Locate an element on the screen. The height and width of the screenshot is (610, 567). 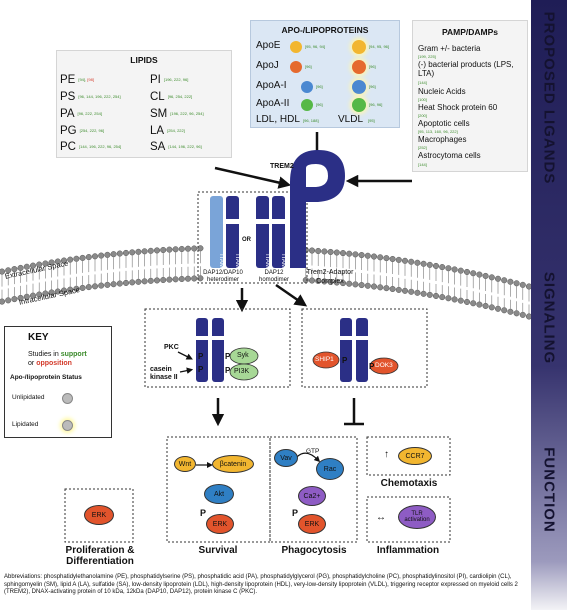
apoa1-unlipidated-dot is located at coordinates (307, 87).